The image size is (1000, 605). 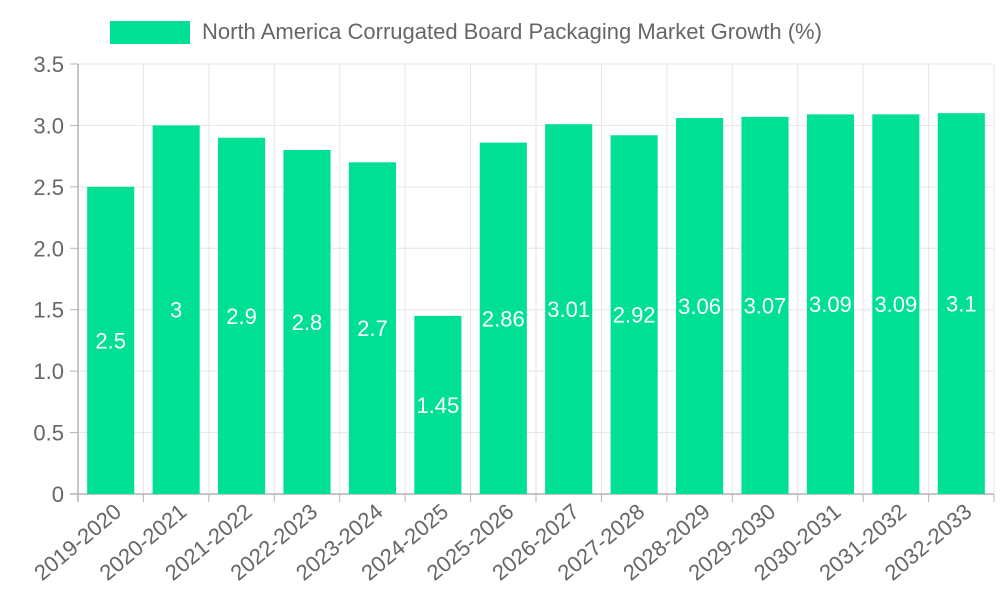 I want to click on data-label: 2.9, so click(x=241, y=316).